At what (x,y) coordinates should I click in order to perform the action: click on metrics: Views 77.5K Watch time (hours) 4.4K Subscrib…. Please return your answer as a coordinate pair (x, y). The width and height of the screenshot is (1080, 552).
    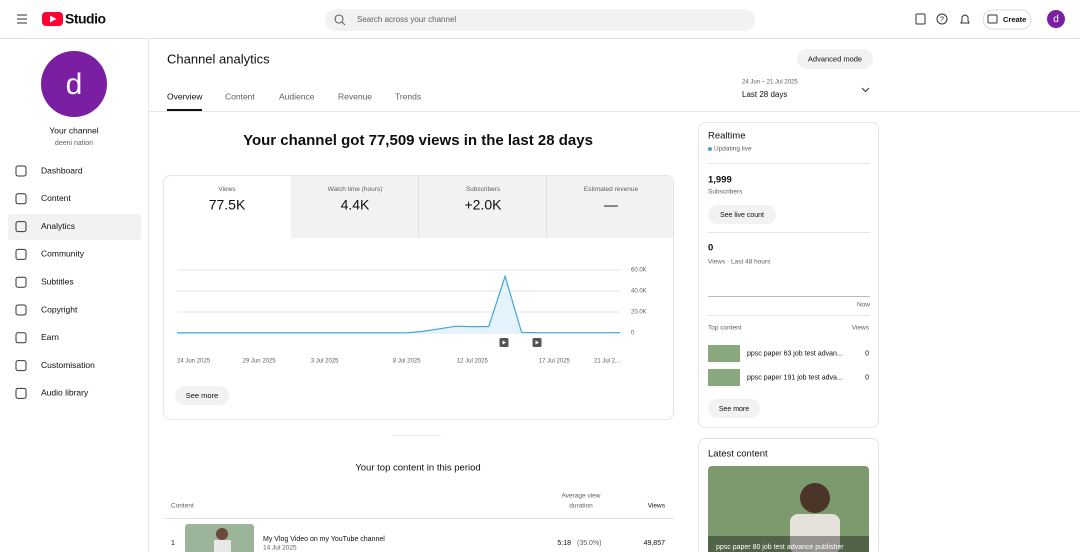
    Looking at the image, I should click on (424, 199).